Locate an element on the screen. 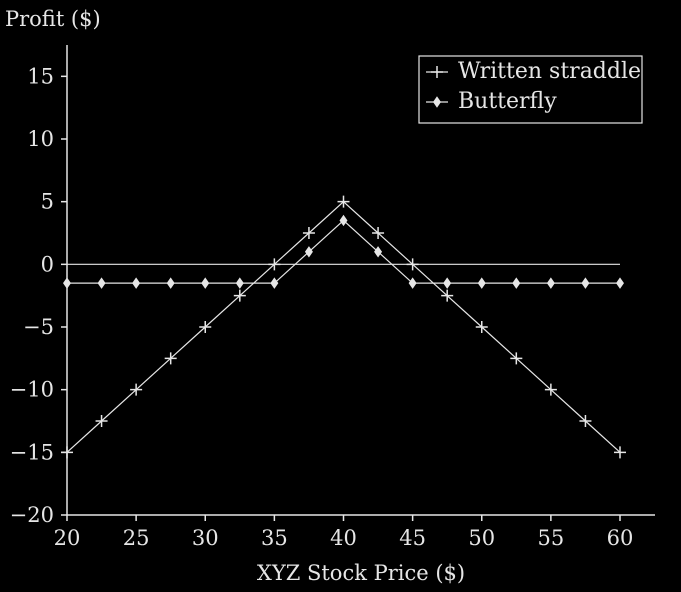  series-butterfly is located at coordinates (343, 251).